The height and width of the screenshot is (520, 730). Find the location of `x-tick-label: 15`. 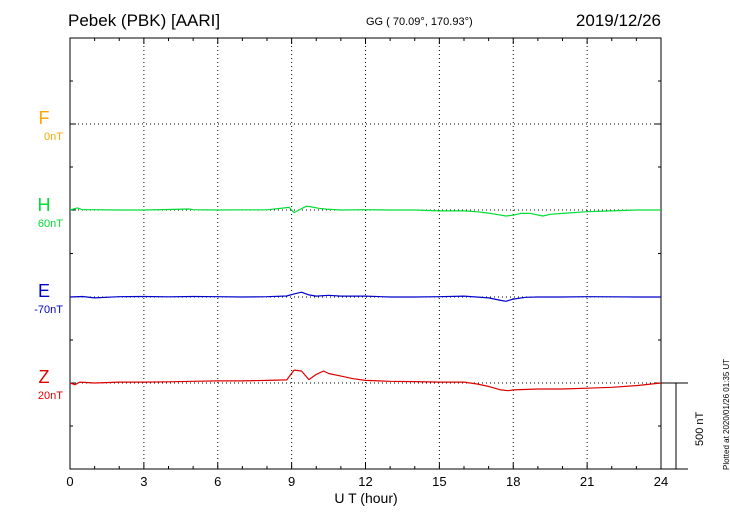

x-tick-label: 15 is located at coordinates (439, 481).